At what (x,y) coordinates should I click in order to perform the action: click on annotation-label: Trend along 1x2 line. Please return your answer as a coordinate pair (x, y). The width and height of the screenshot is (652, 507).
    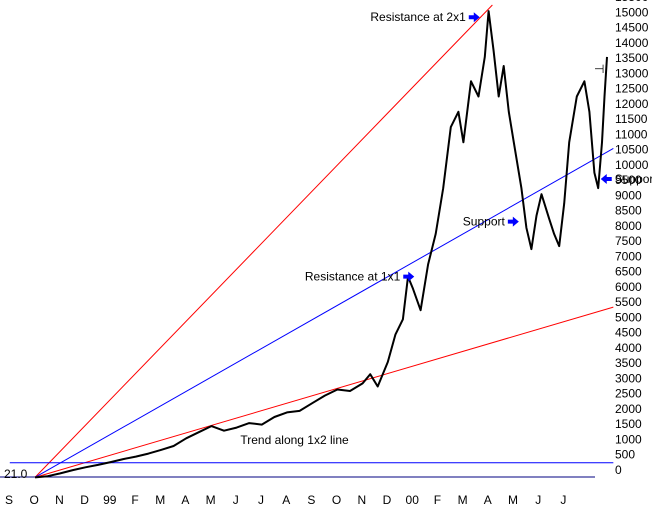
    Looking at the image, I should click on (294, 440).